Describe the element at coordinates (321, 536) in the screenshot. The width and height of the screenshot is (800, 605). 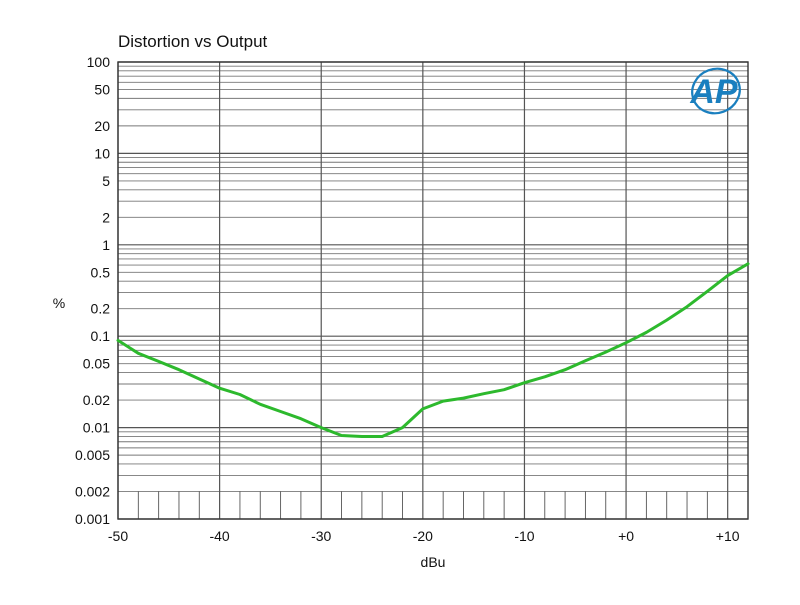
I see `x-tick-label: -30` at that location.